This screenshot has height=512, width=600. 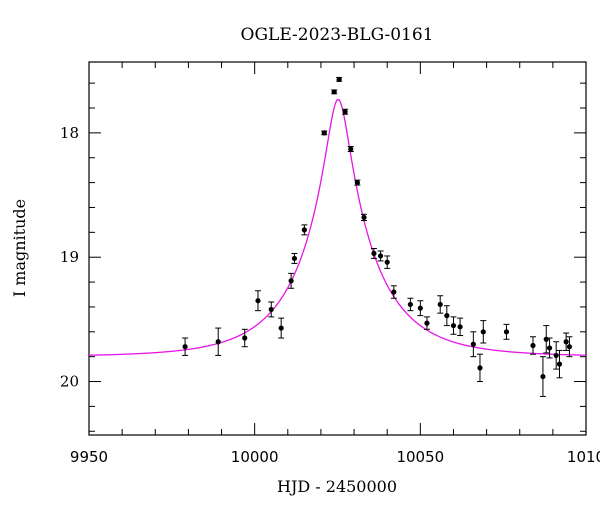 I want to click on x-tick-label: 10000, so click(x=255, y=457).